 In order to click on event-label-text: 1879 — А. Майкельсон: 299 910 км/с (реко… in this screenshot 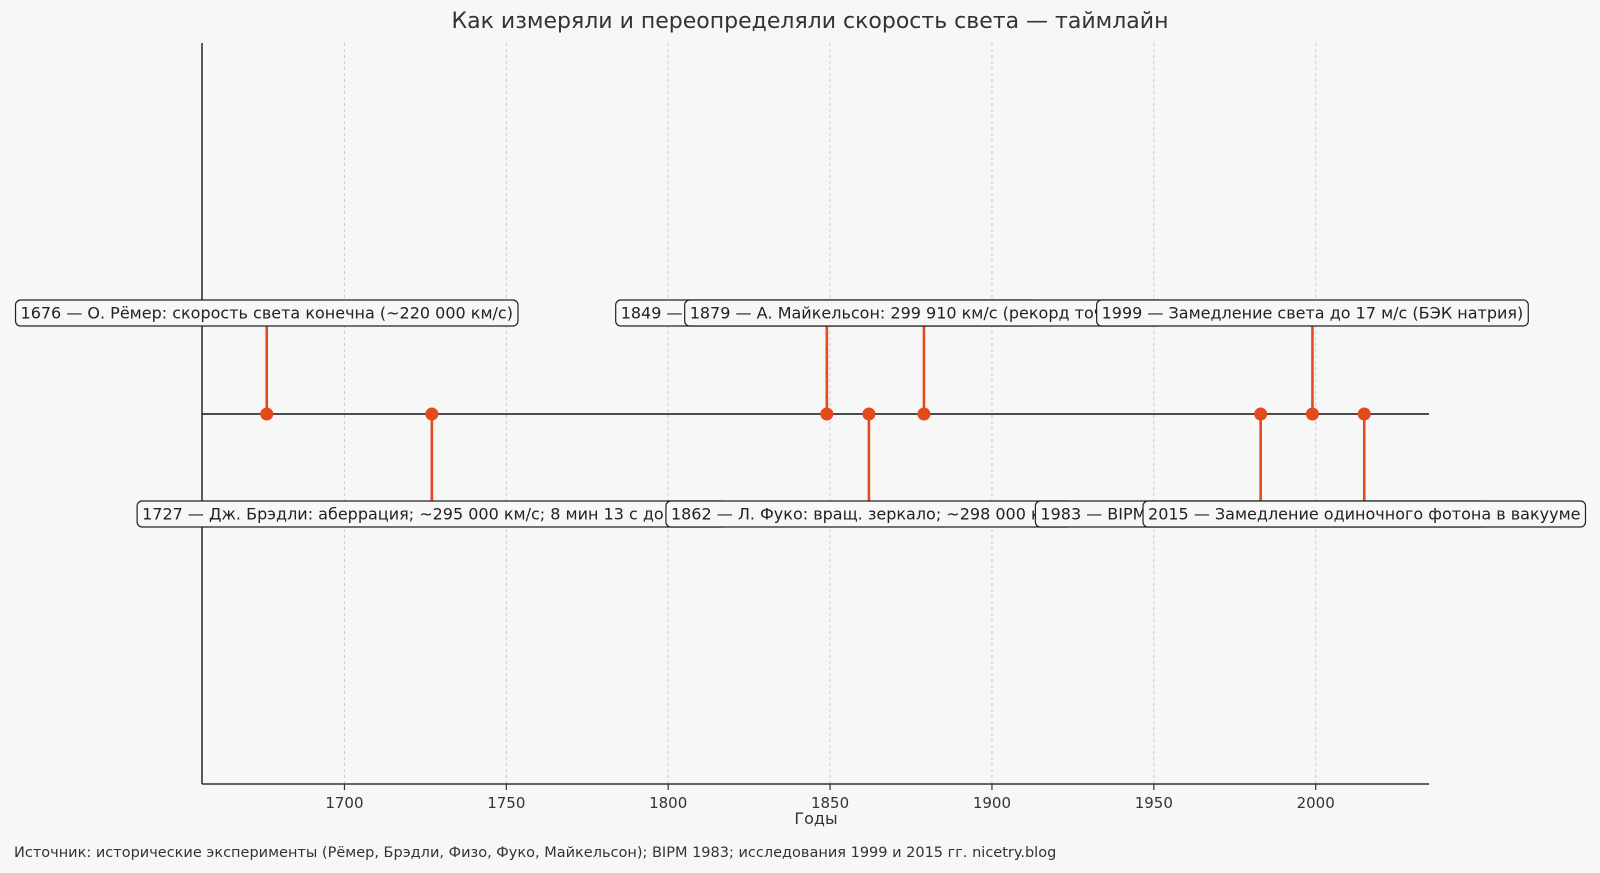, I will do `click(924, 313)`.